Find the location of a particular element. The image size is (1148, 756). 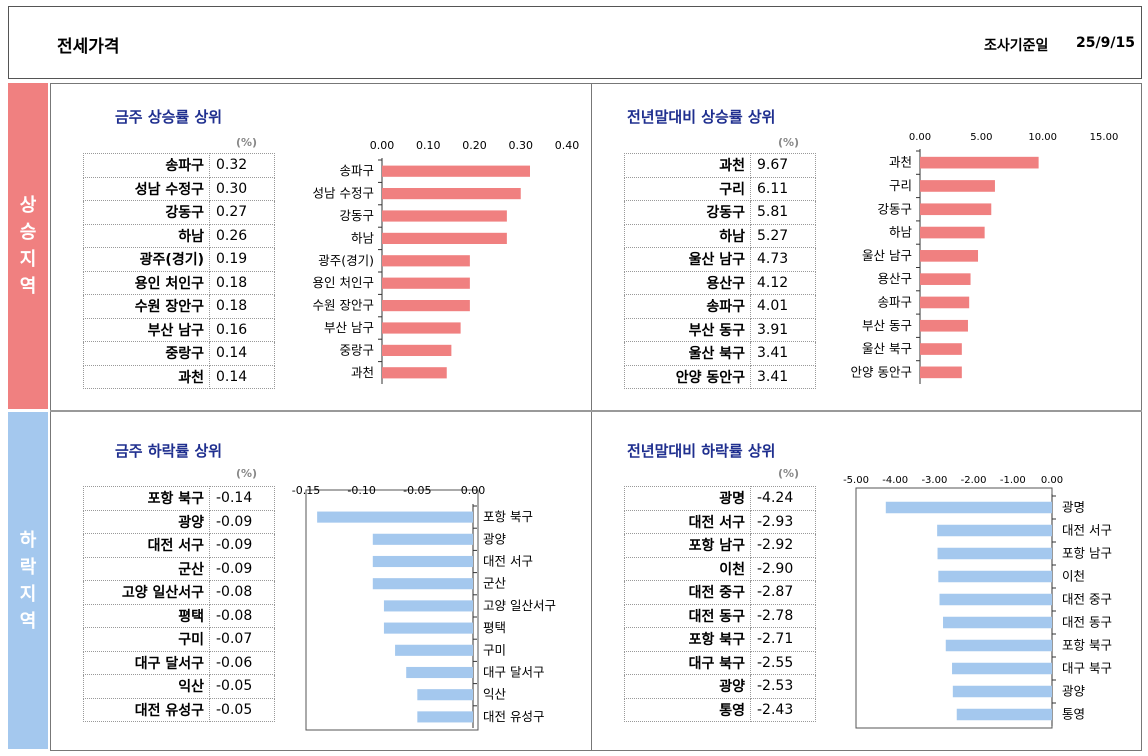

table-row: 하남 0.26 is located at coordinates (179, 235).